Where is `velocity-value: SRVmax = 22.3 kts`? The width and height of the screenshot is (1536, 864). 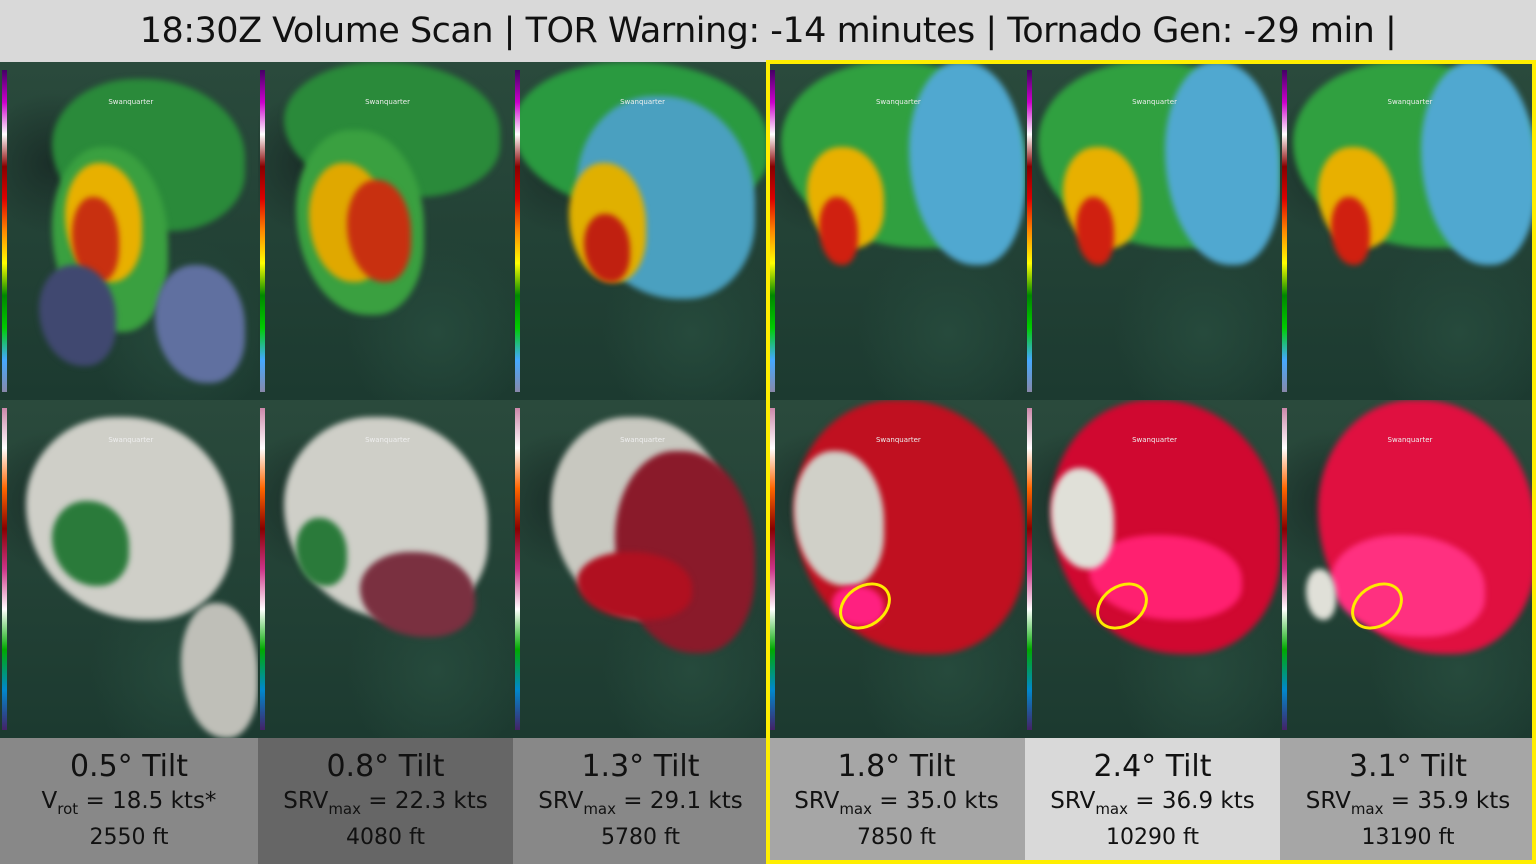
velocity-value: SRVmax = 22.3 kts is located at coordinates (385, 805).